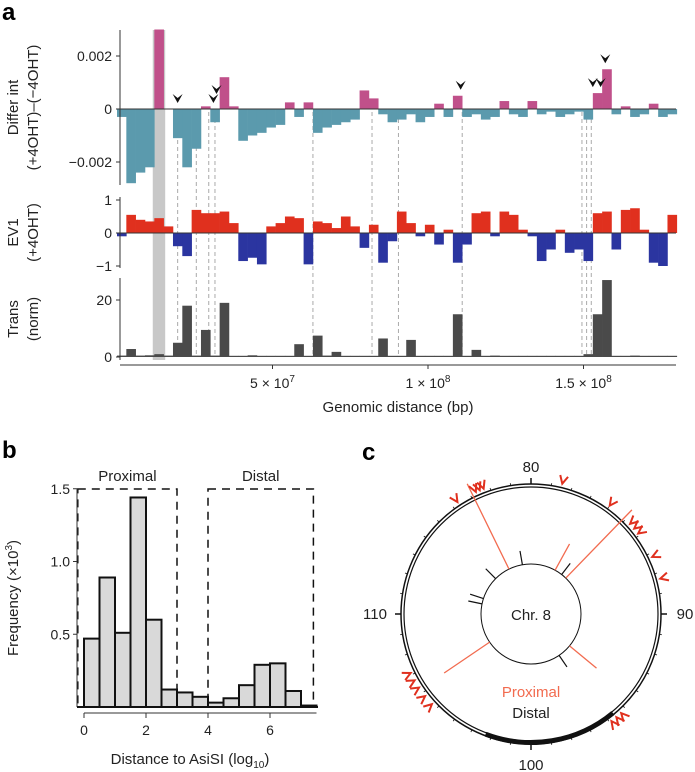 Image resolution: width=695 pixels, height=772 pixels. What do you see at coordinates (9, 13) in the screenshot?
I see `panel-label-a: a` at bounding box center [9, 13].